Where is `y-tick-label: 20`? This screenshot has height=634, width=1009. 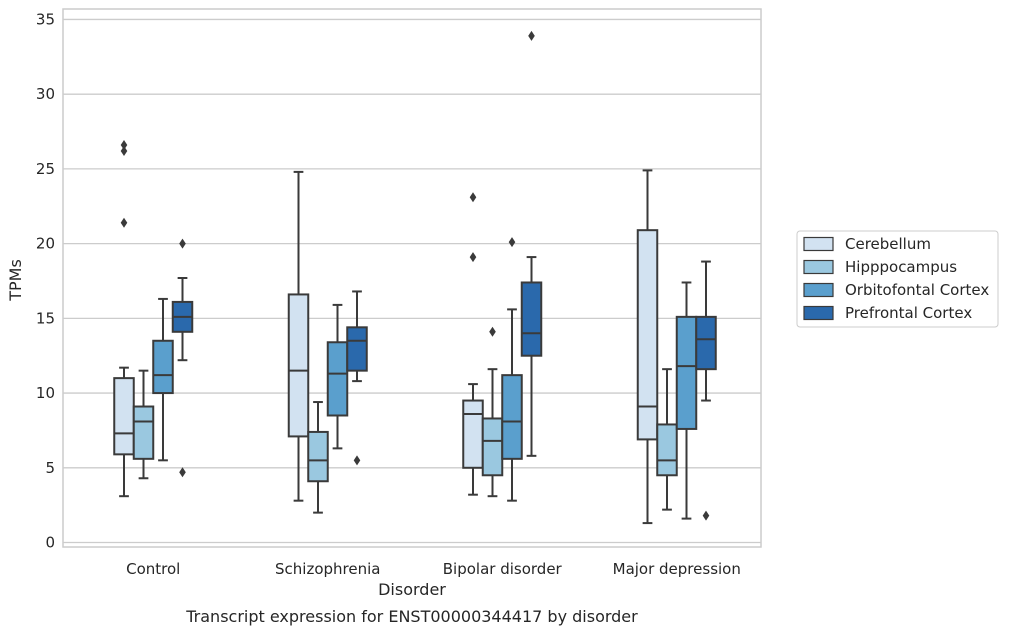
y-tick-label: 20 is located at coordinates (45, 244).